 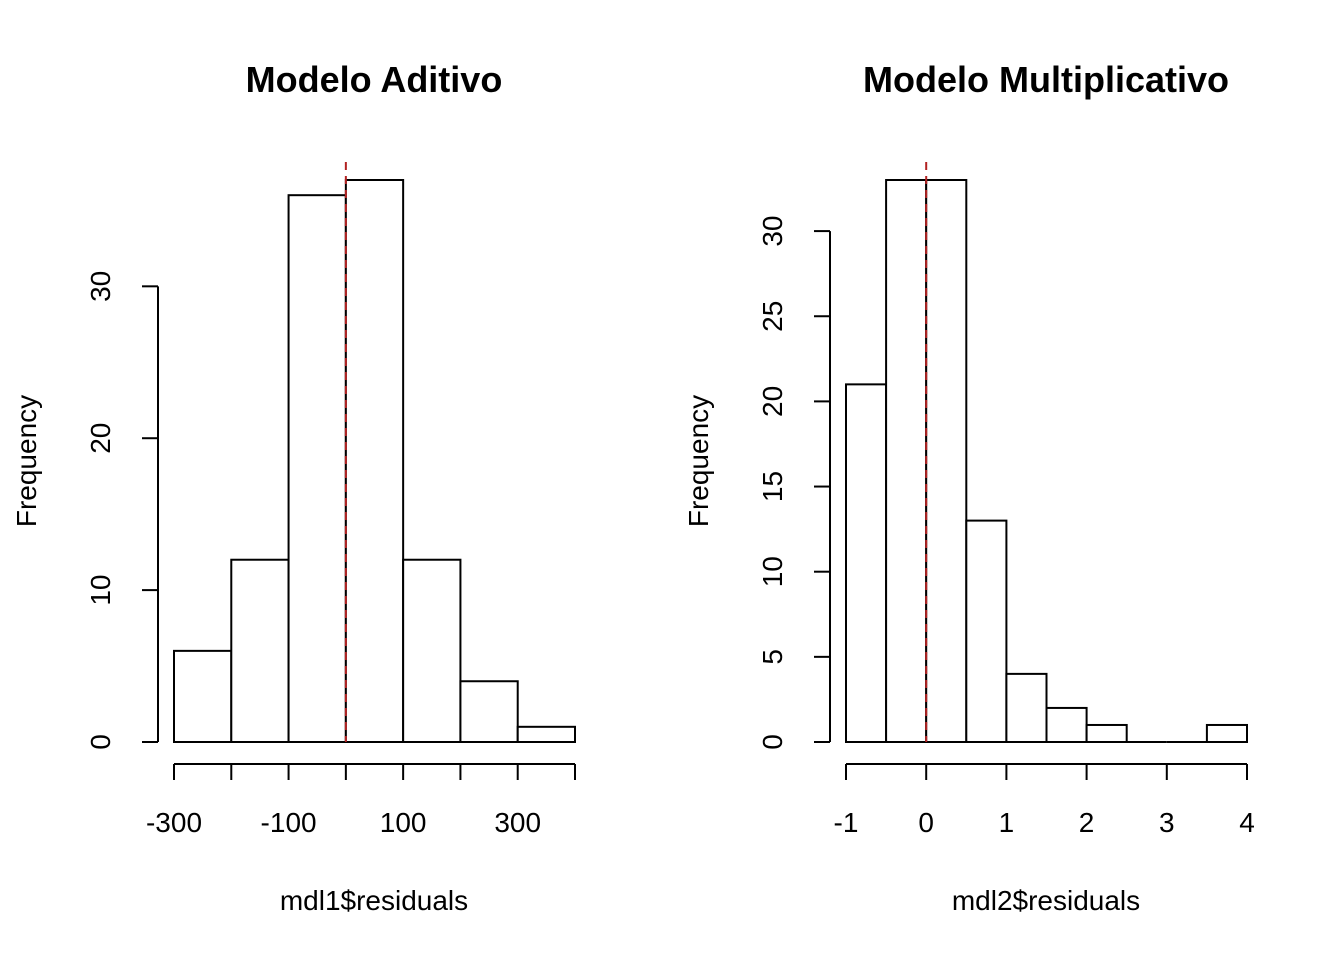 What do you see at coordinates (1044, 800) in the screenshot?
I see `x-axis: -1 0 1 2 3 4` at bounding box center [1044, 800].